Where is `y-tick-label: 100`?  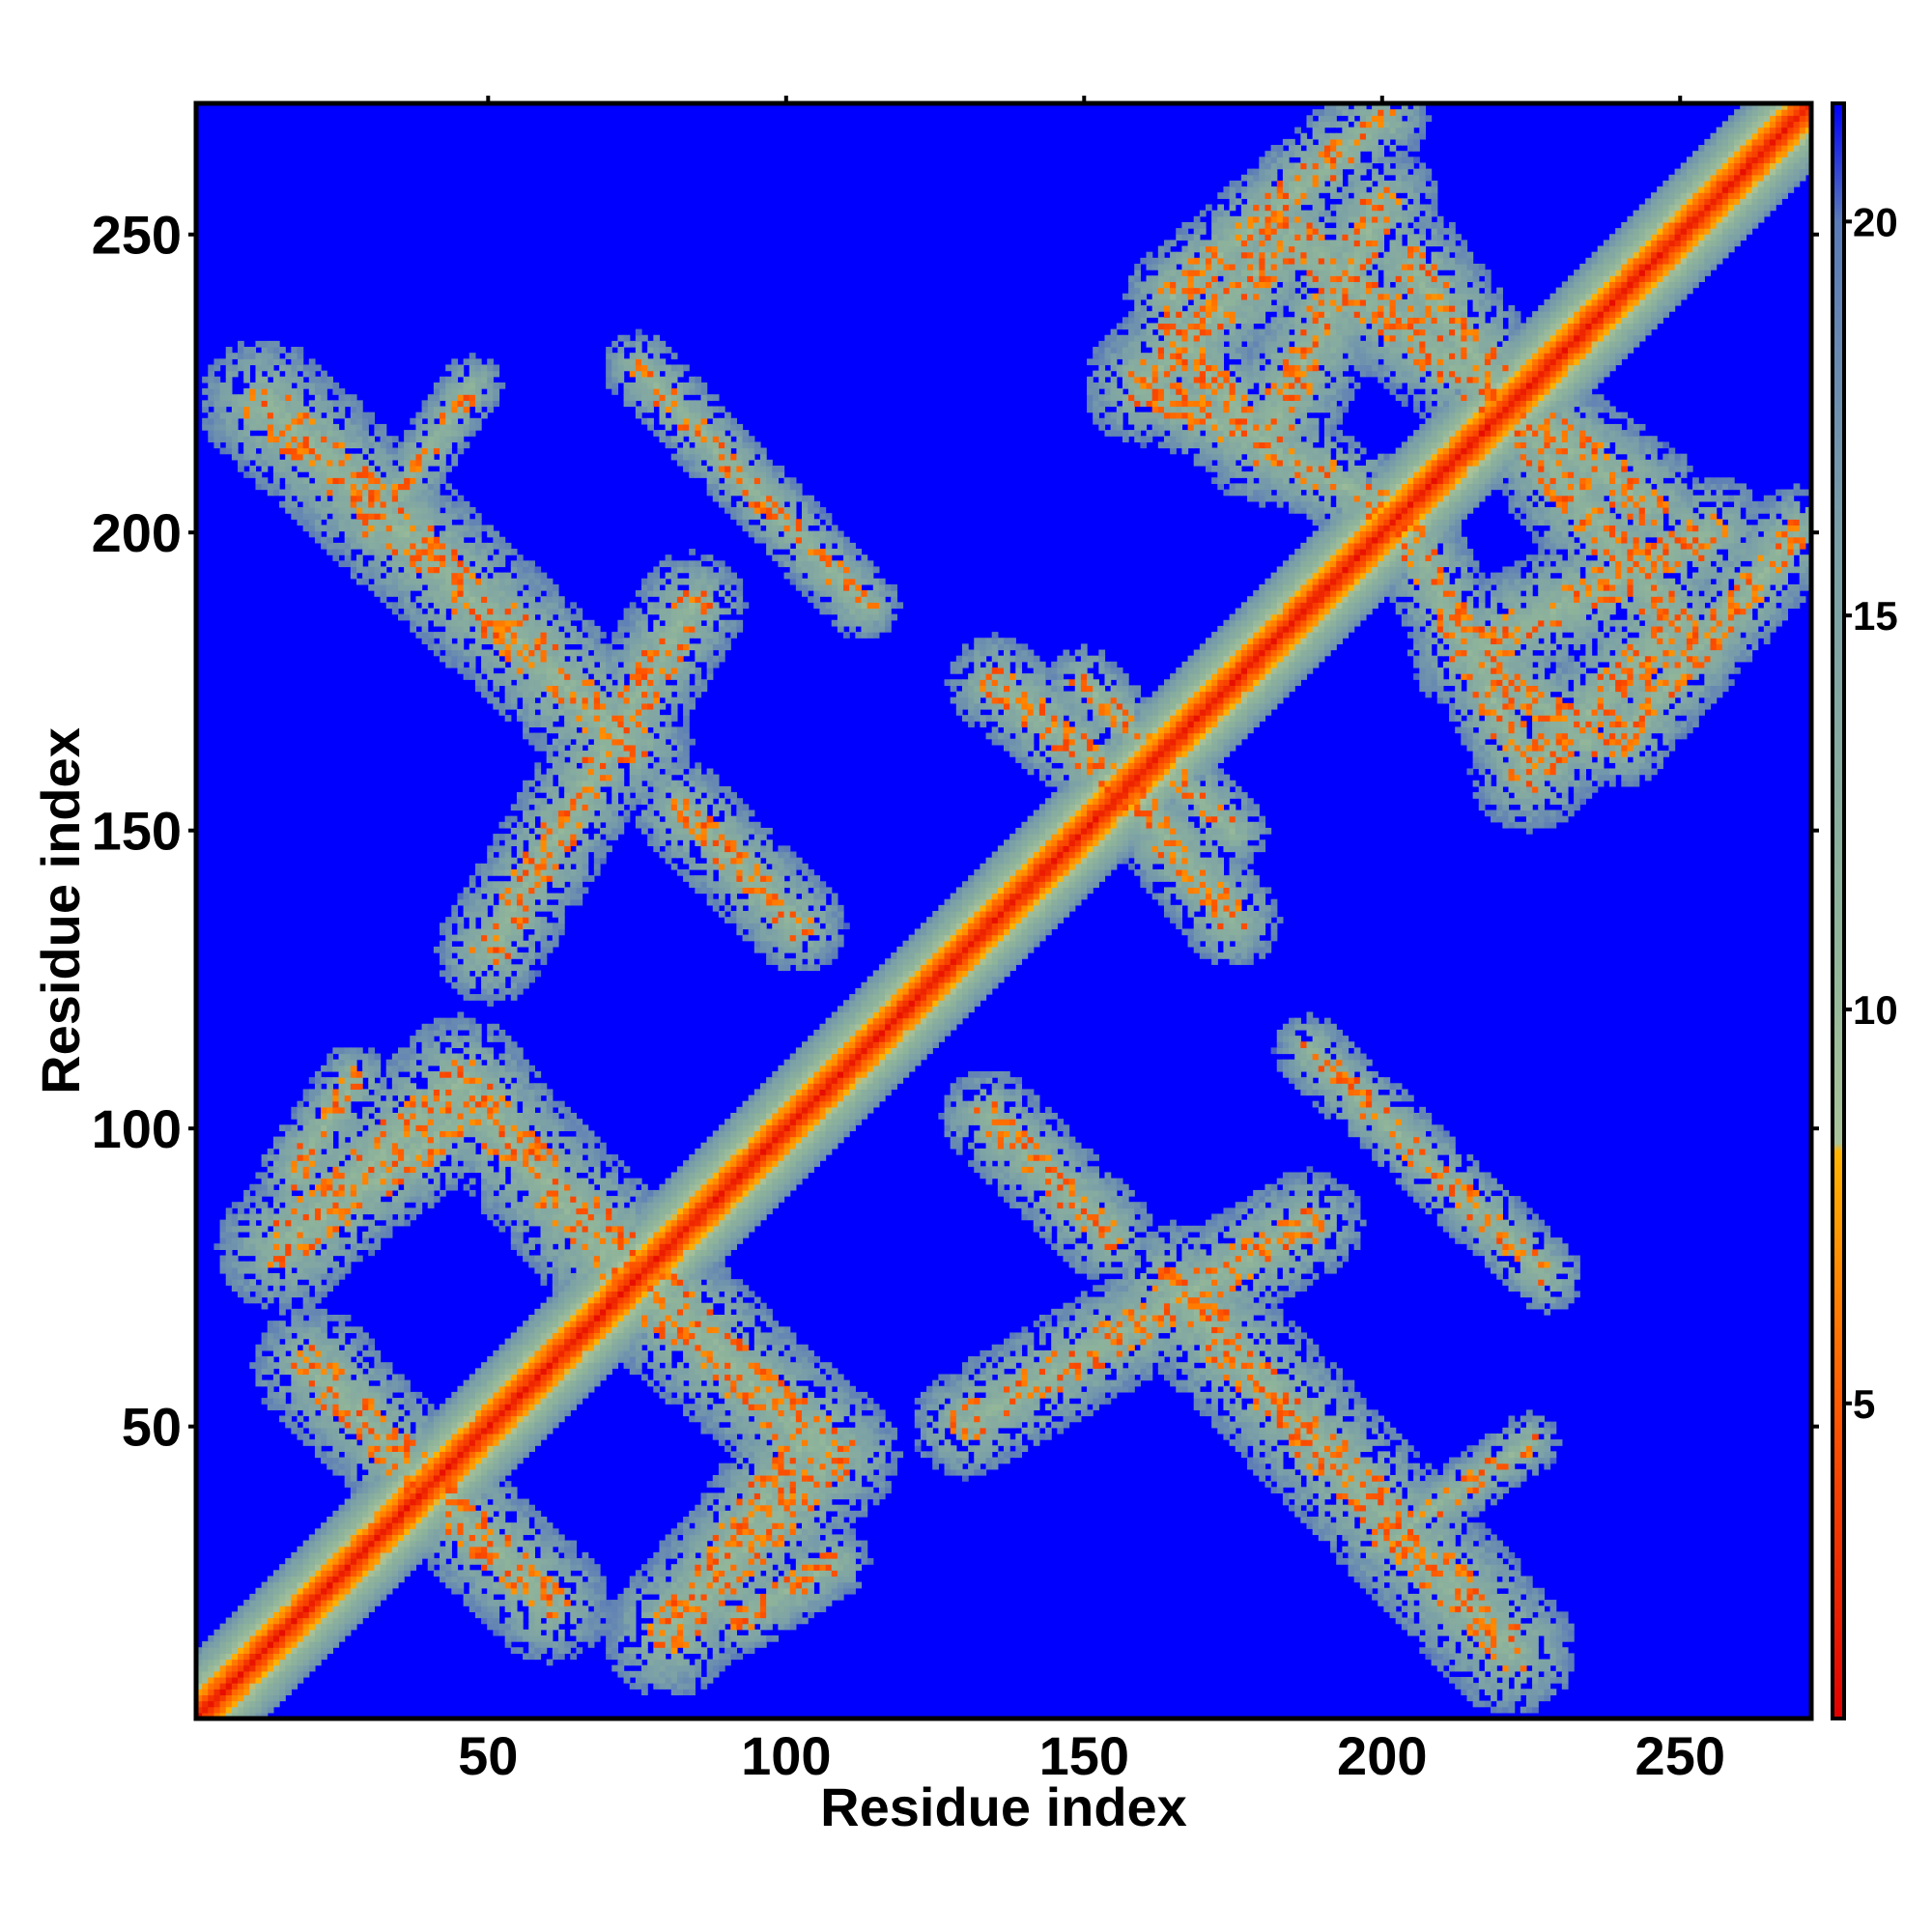 y-tick-label: 100 is located at coordinates (137, 1128).